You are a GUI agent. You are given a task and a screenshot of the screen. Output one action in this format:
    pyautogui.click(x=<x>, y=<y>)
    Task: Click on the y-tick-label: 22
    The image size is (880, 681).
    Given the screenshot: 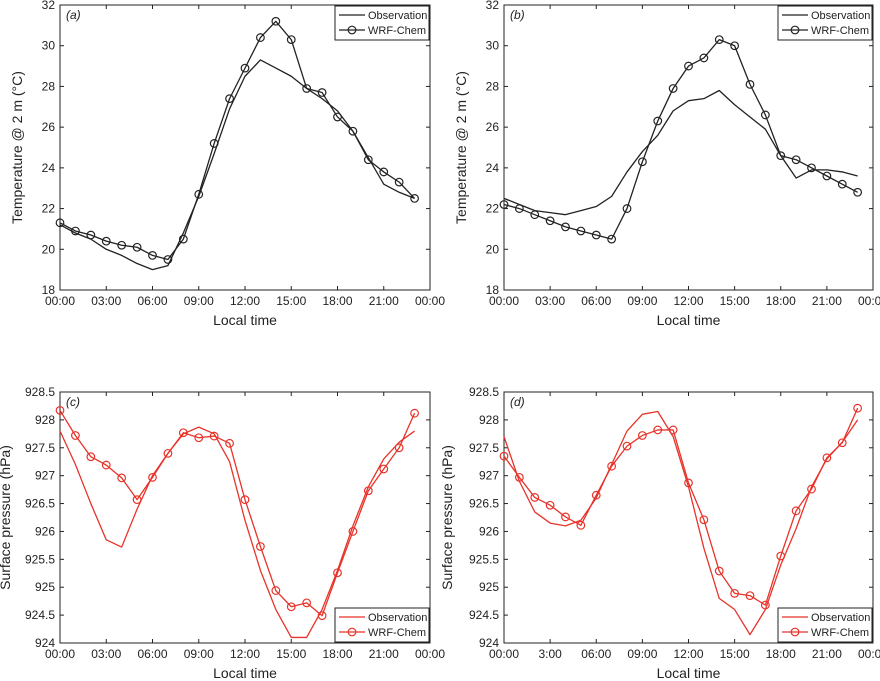 What is the action you would take?
    pyautogui.click(x=493, y=209)
    